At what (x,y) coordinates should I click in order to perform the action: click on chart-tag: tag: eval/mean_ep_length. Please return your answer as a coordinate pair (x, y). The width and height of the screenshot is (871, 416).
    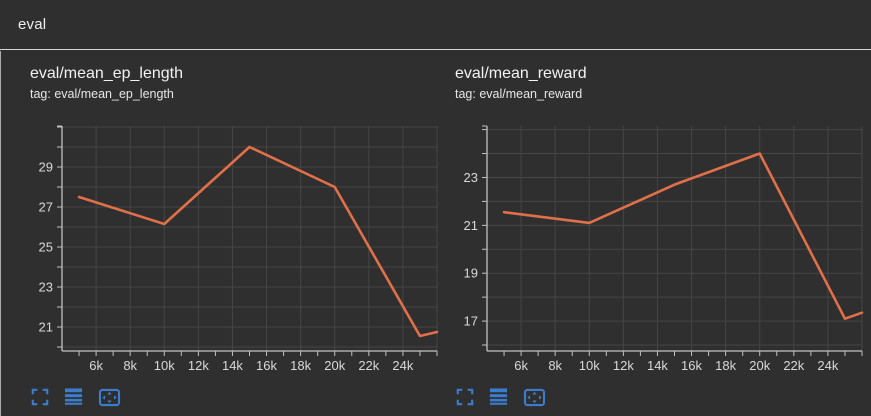
    Looking at the image, I should click on (102, 94).